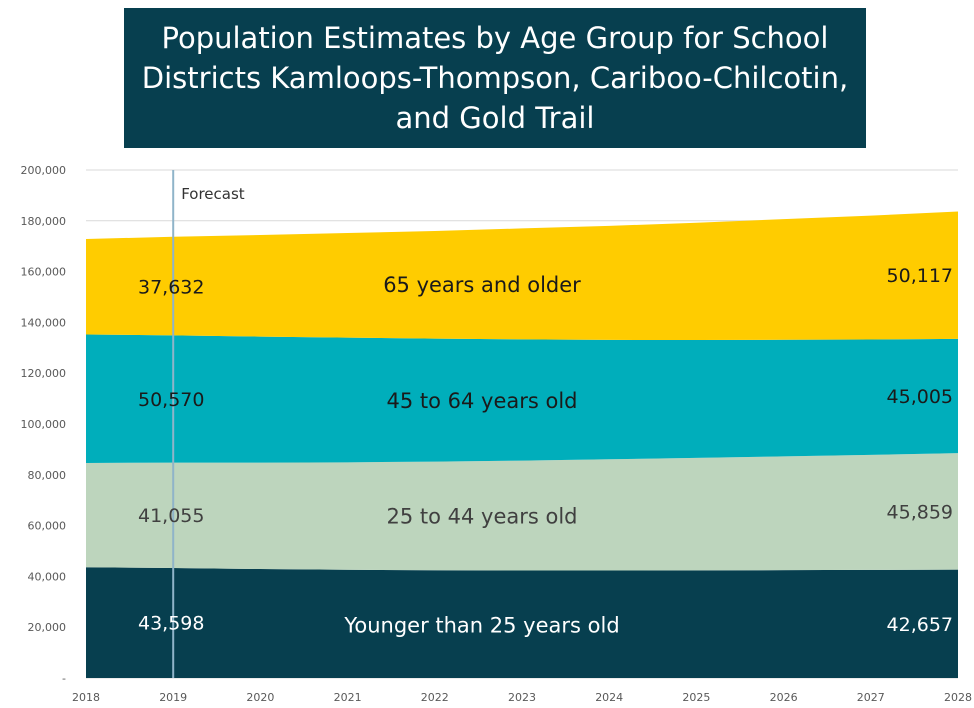 Image resolution: width=974 pixels, height=708 pixels. Describe the element at coordinates (44, 373) in the screenshot. I see `y-tick-label: 120,000` at that location.